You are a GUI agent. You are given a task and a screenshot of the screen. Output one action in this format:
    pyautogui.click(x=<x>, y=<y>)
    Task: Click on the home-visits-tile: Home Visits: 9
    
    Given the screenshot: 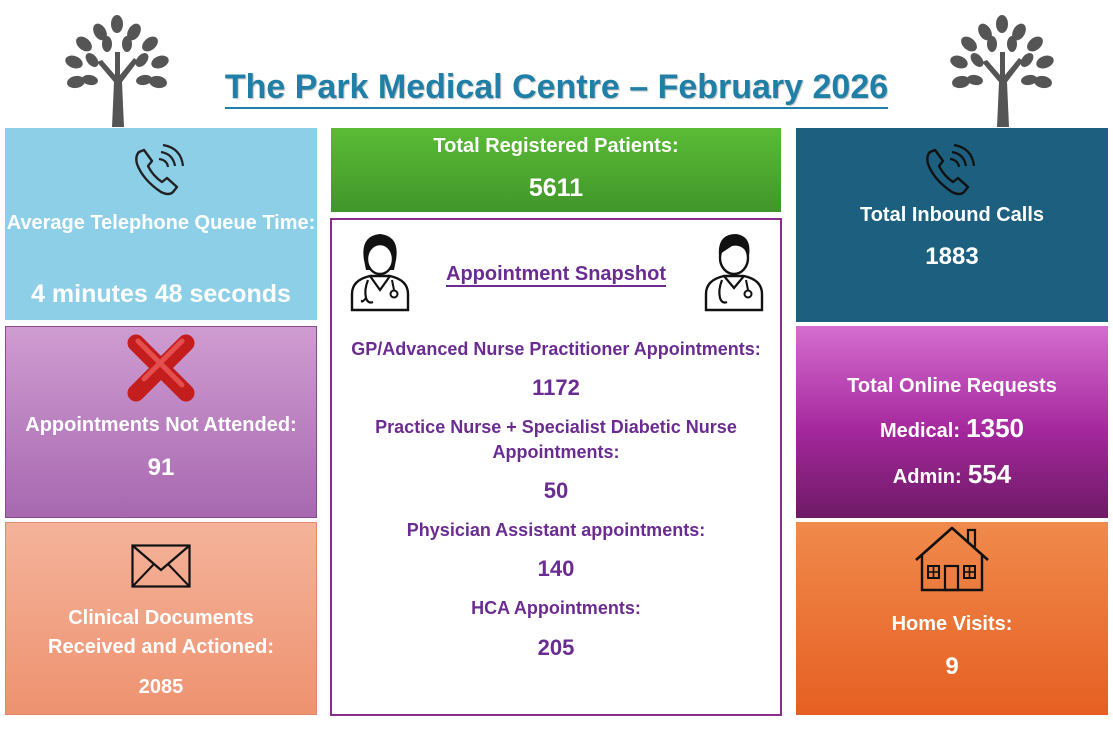 What is the action you would take?
    pyautogui.click(x=952, y=618)
    